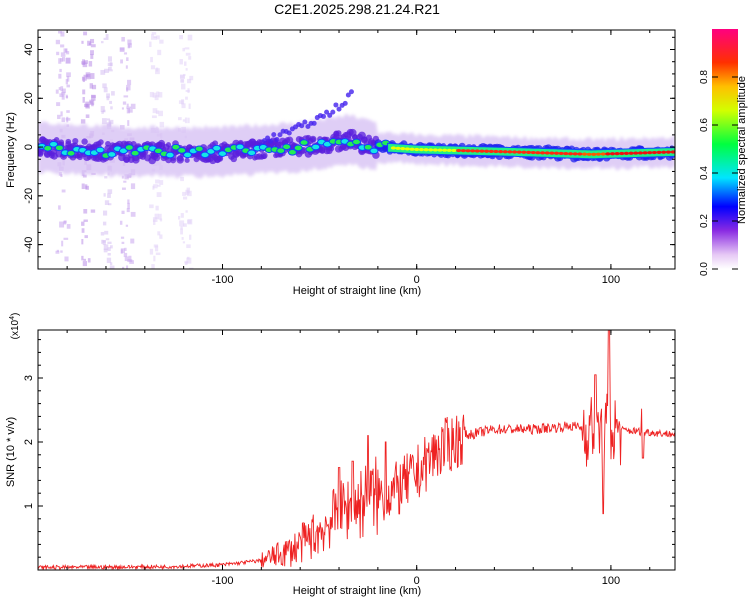 The image size is (750, 600). Describe the element at coordinates (11, 150) in the screenshot. I see `spectrogram-ylabel: Frequency (Hz)` at that location.